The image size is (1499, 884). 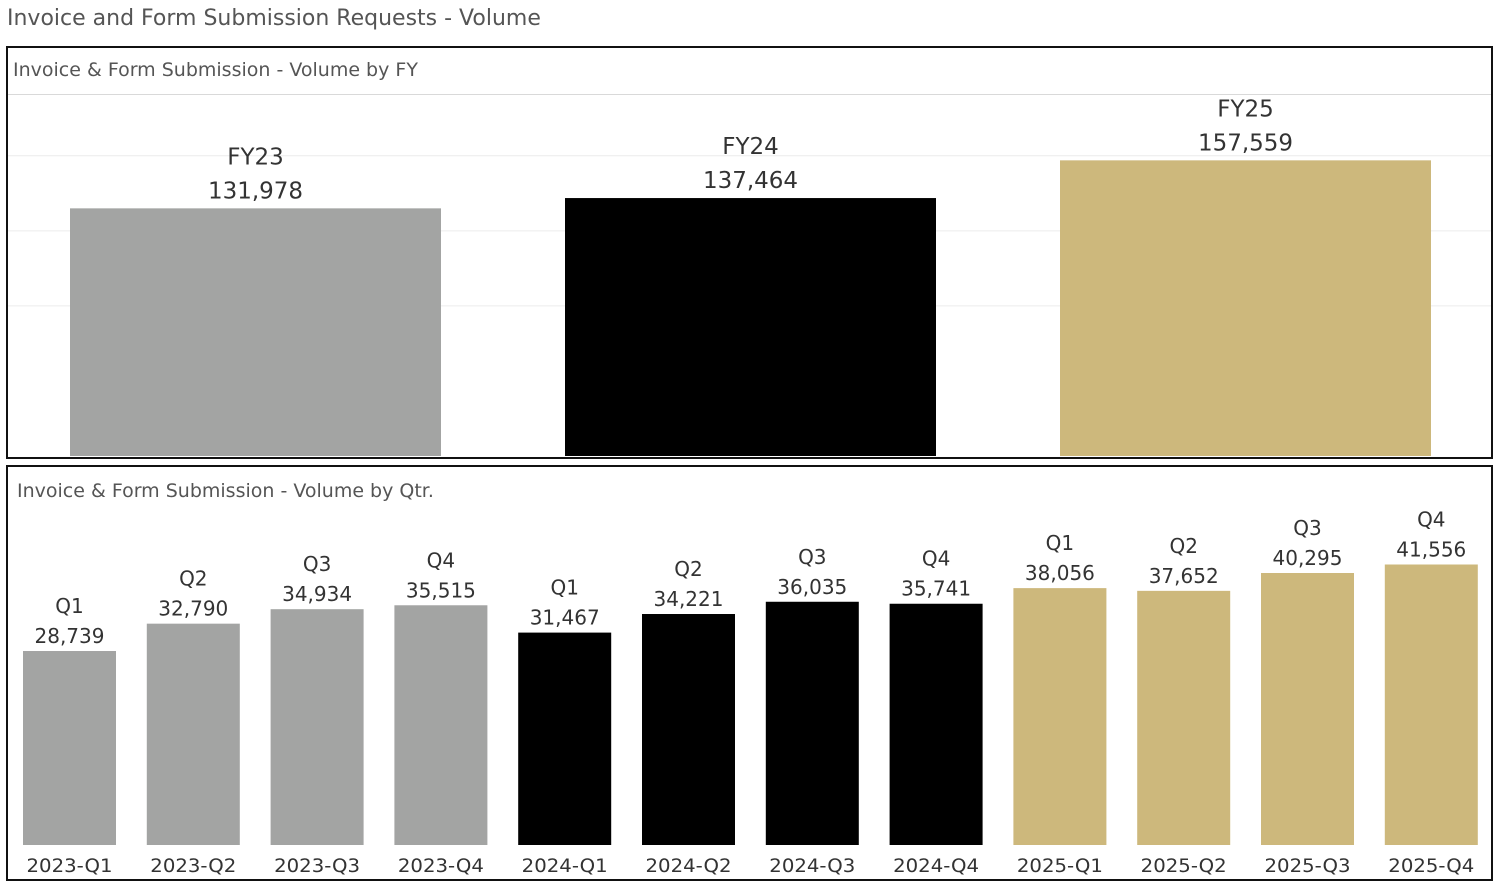 What do you see at coordinates (749, 94) in the screenshot?
I see `fy-title-divider` at bounding box center [749, 94].